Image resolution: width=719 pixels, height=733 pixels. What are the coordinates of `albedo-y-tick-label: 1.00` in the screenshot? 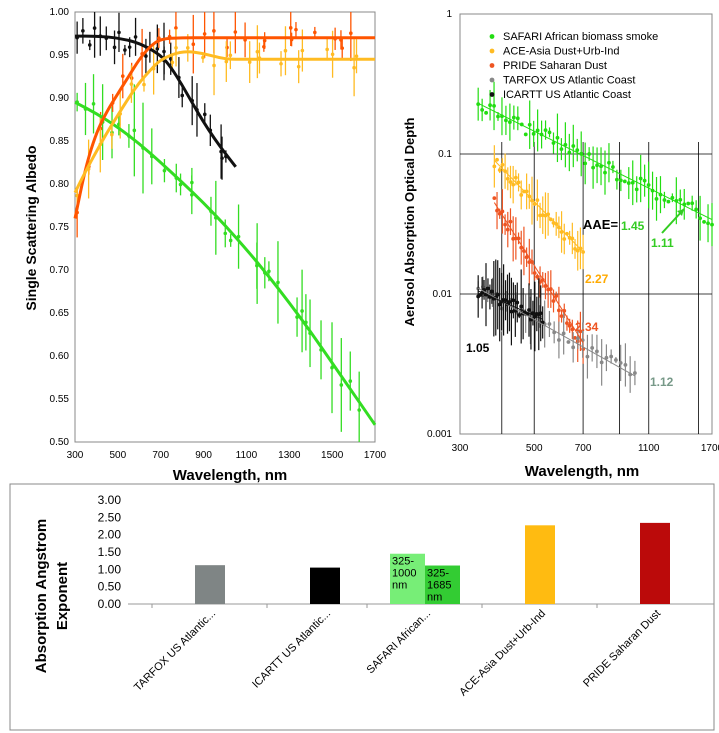 It's located at (60, 12).